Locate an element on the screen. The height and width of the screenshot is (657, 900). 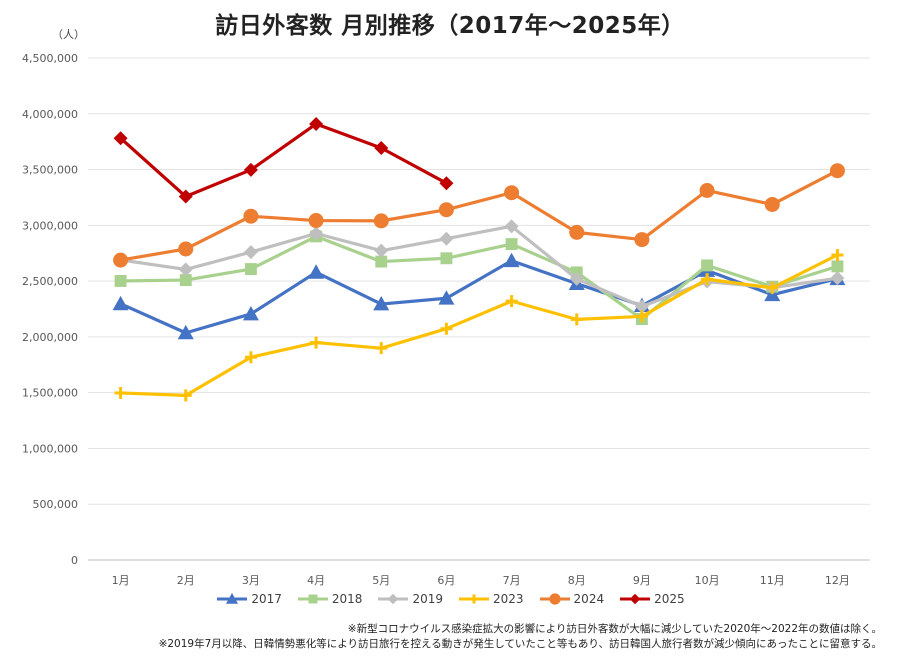
series-2025 is located at coordinates (283, 160).